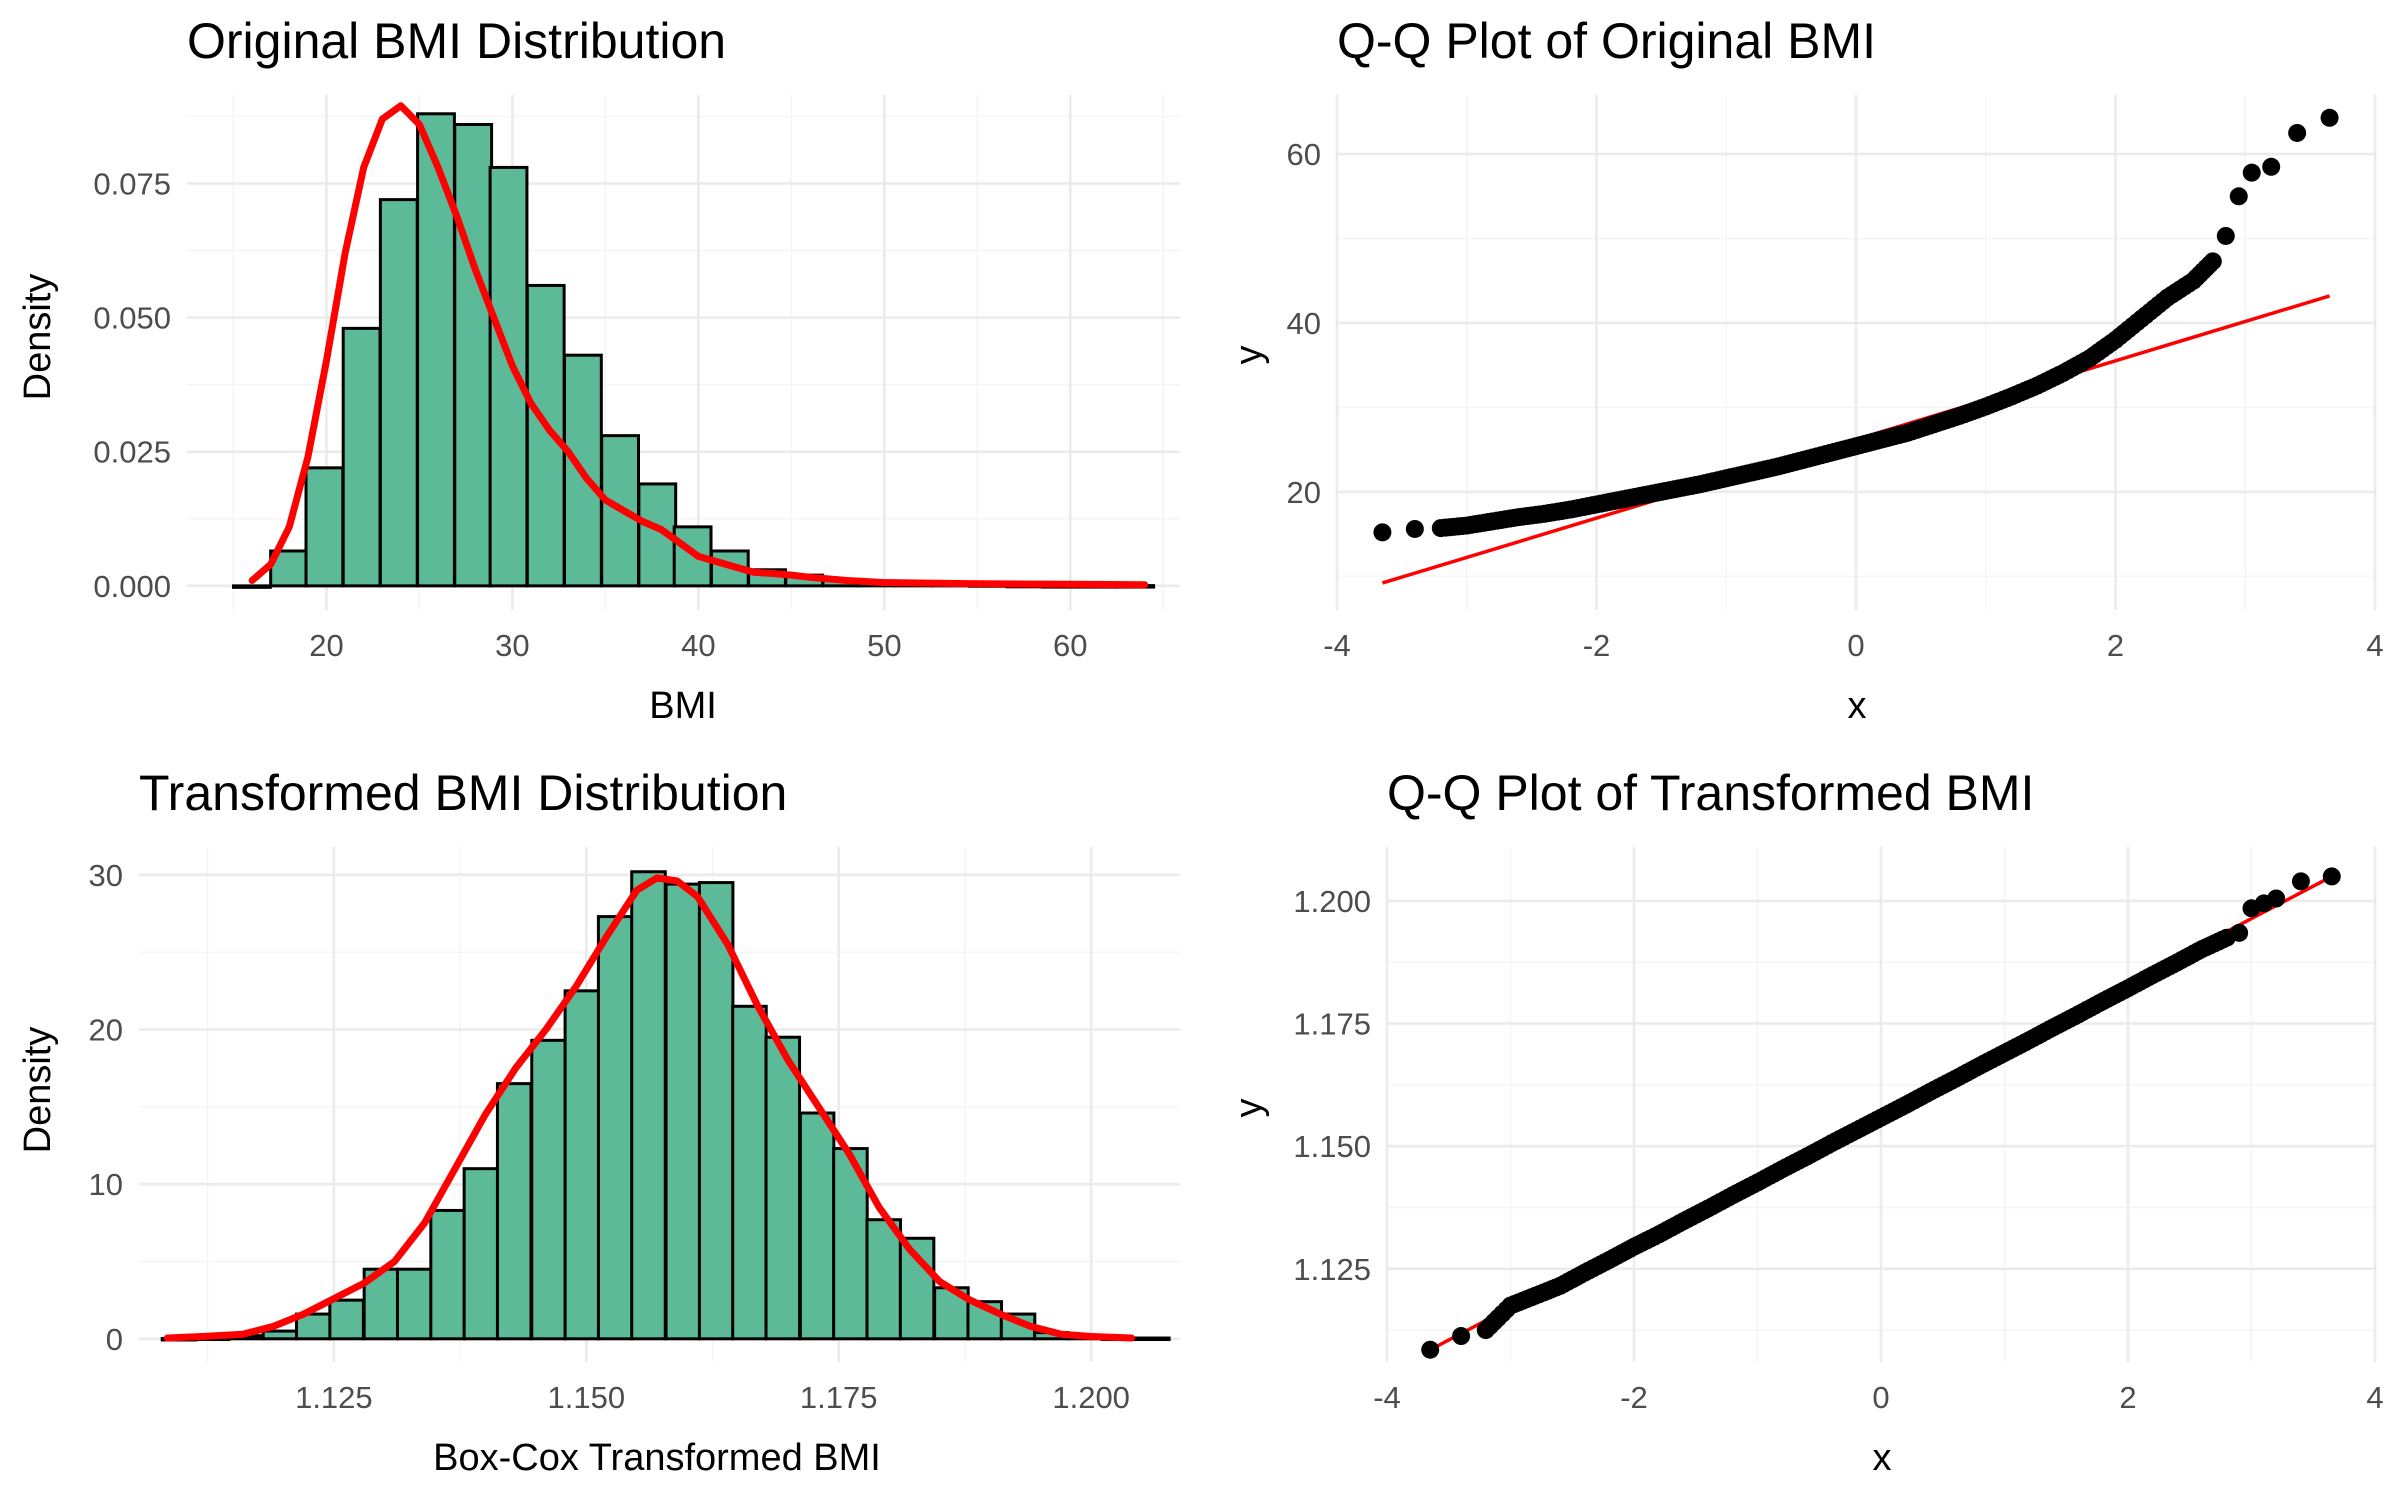 Image resolution: width=2400 pixels, height=1500 pixels. What do you see at coordinates (1606, 41) in the screenshot?
I see `chart-title: Q-Q Plot of Original BMI` at bounding box center [1606, 41].